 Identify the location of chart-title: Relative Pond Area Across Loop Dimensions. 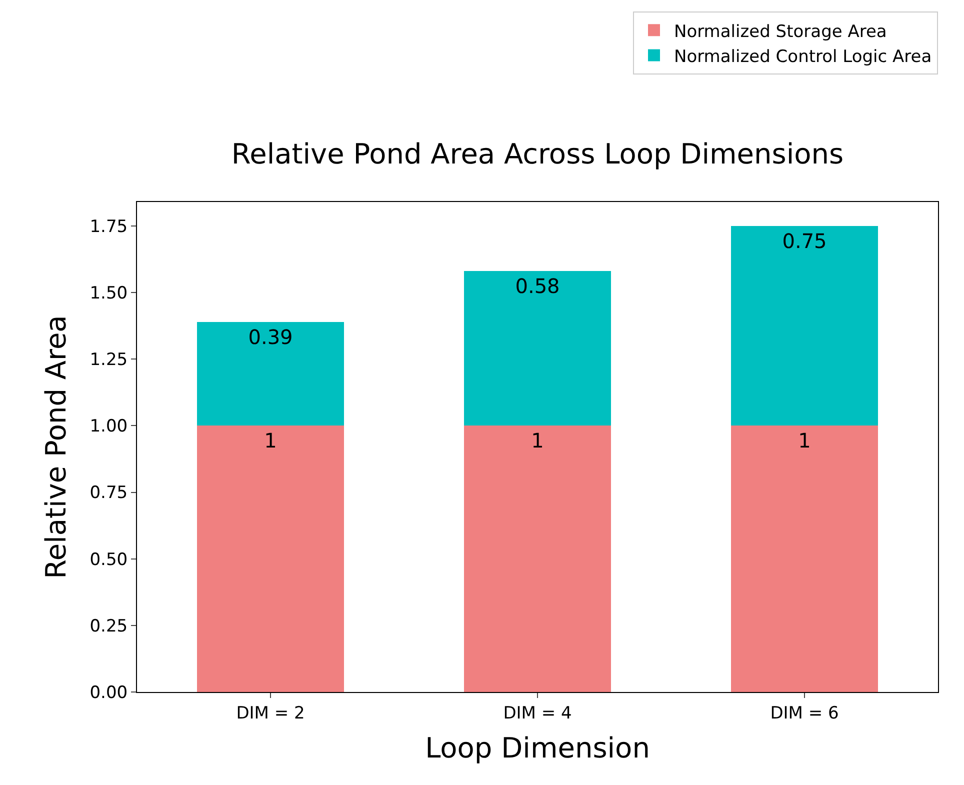
(537, 153).